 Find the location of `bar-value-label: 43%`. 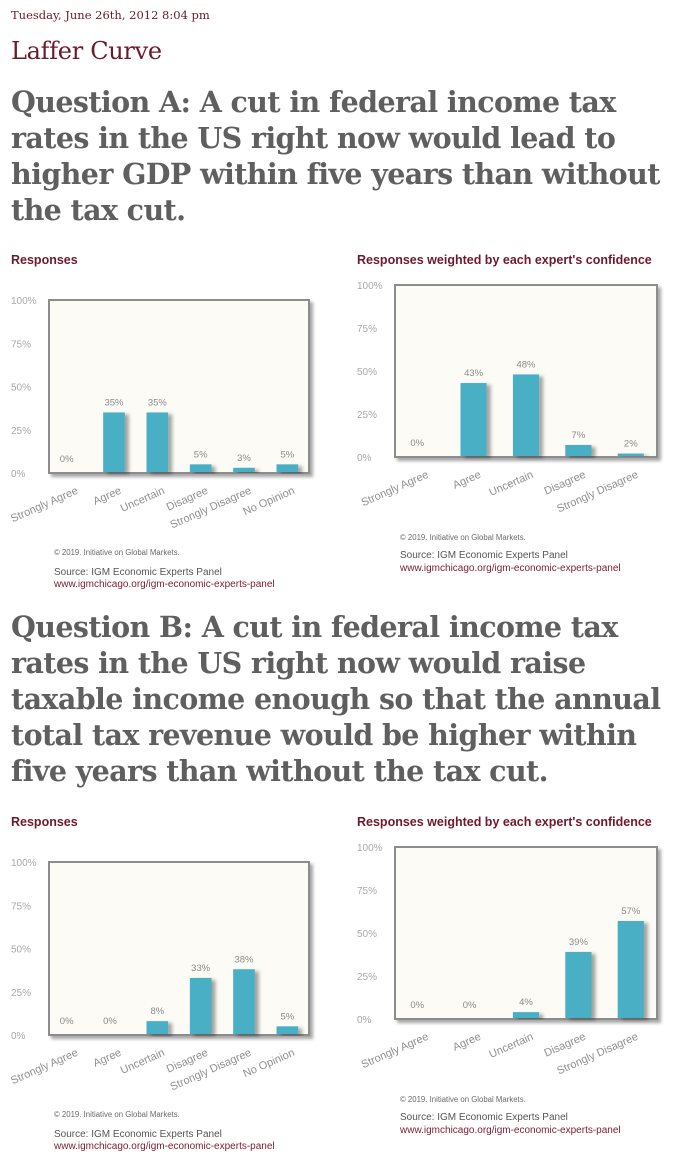

bar-value-label: 43% is located at coordinates (474, 373).